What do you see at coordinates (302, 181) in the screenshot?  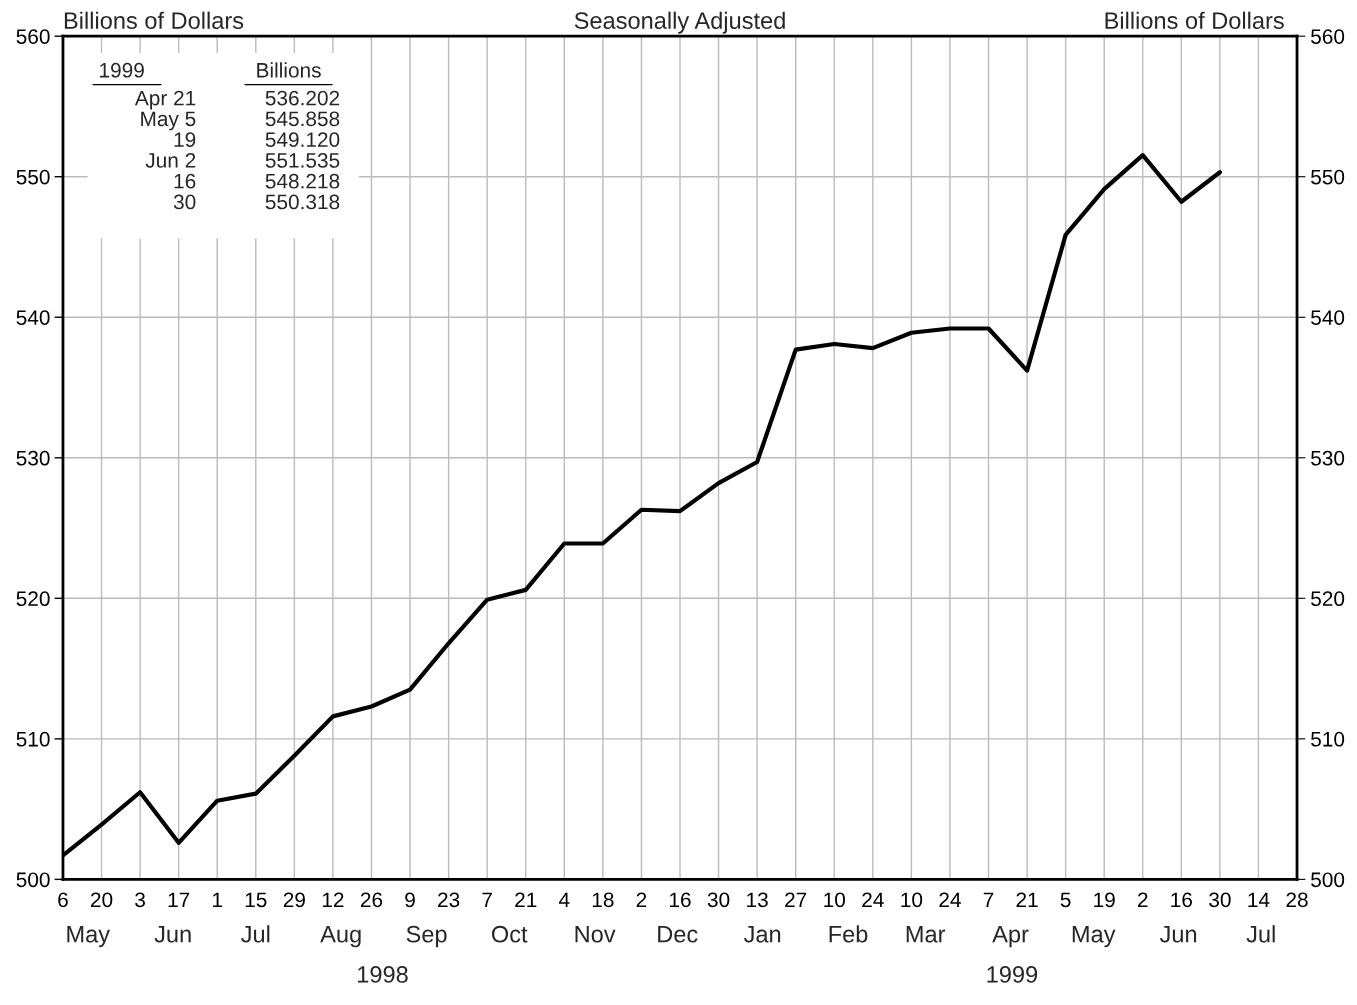 I see `annotation: 548.218` at bounding box center [302, 181].